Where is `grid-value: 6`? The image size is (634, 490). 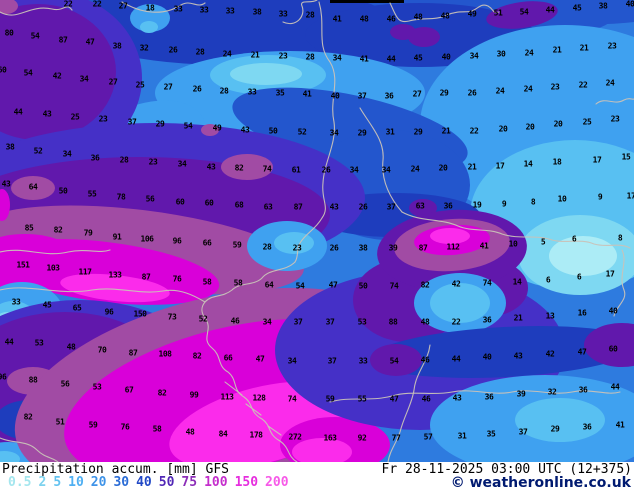 grid-value: 6 is located at coordinates (548, 280).